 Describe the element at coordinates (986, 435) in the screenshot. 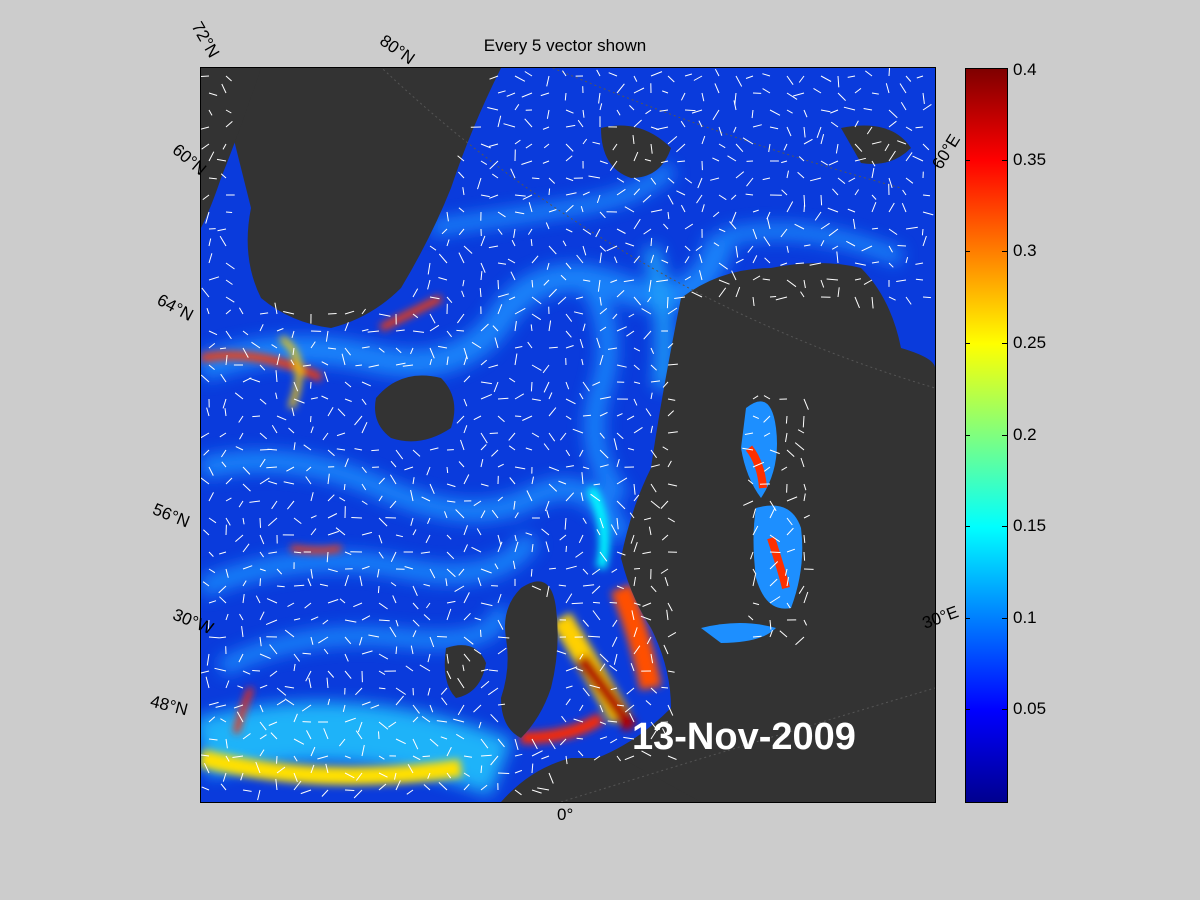

I see `colorbar` at that location.